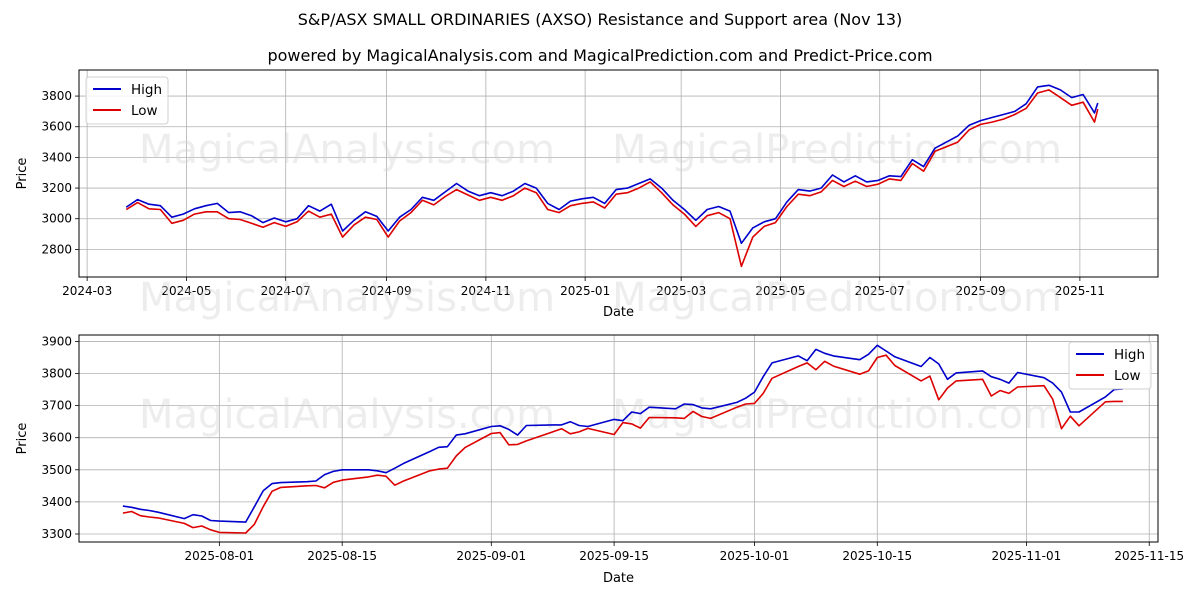 The width and height of the screenshot is (1200, 600). What do you see at coordinates (56, 341) in the screenshot?
I see `y-tick-label: 3900` at bounding box center [56, 341].